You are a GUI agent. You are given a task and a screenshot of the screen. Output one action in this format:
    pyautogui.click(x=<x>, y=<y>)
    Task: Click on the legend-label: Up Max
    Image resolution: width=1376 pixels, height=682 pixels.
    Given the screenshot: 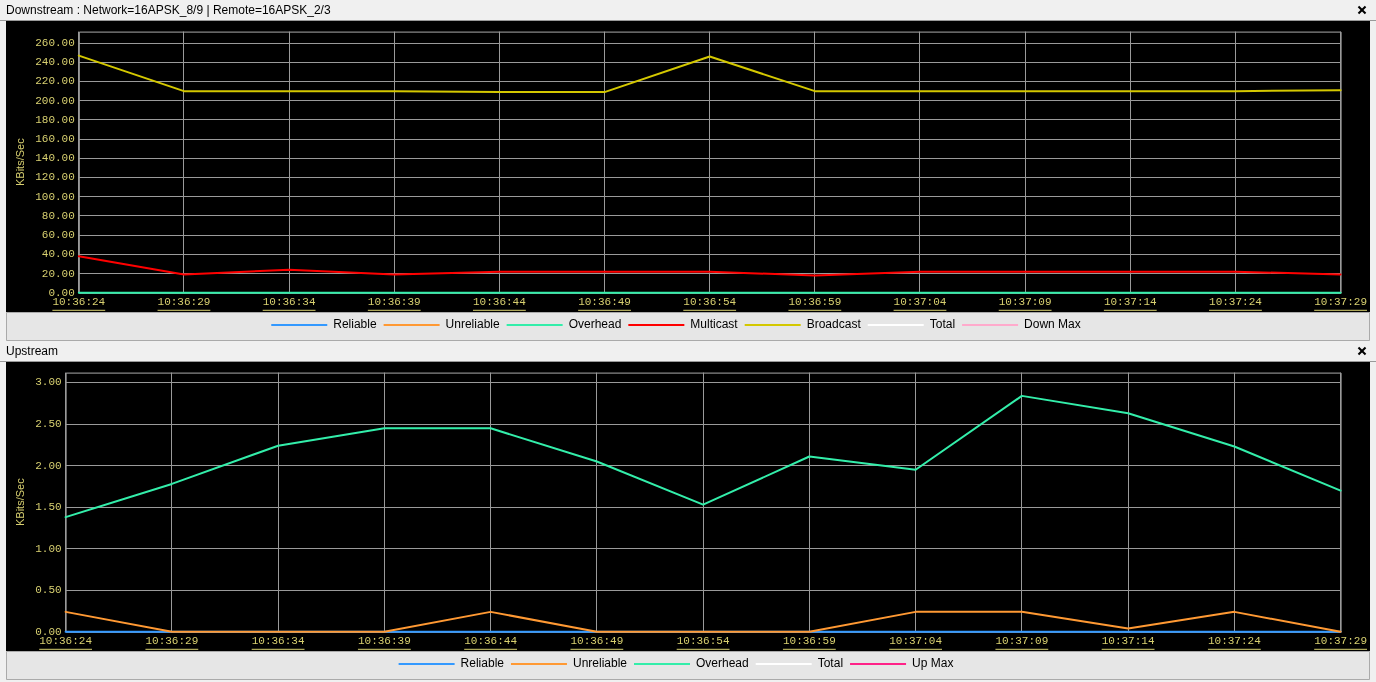 What is the action you would take?
    pyautogui.click(x=933, y=663)
    